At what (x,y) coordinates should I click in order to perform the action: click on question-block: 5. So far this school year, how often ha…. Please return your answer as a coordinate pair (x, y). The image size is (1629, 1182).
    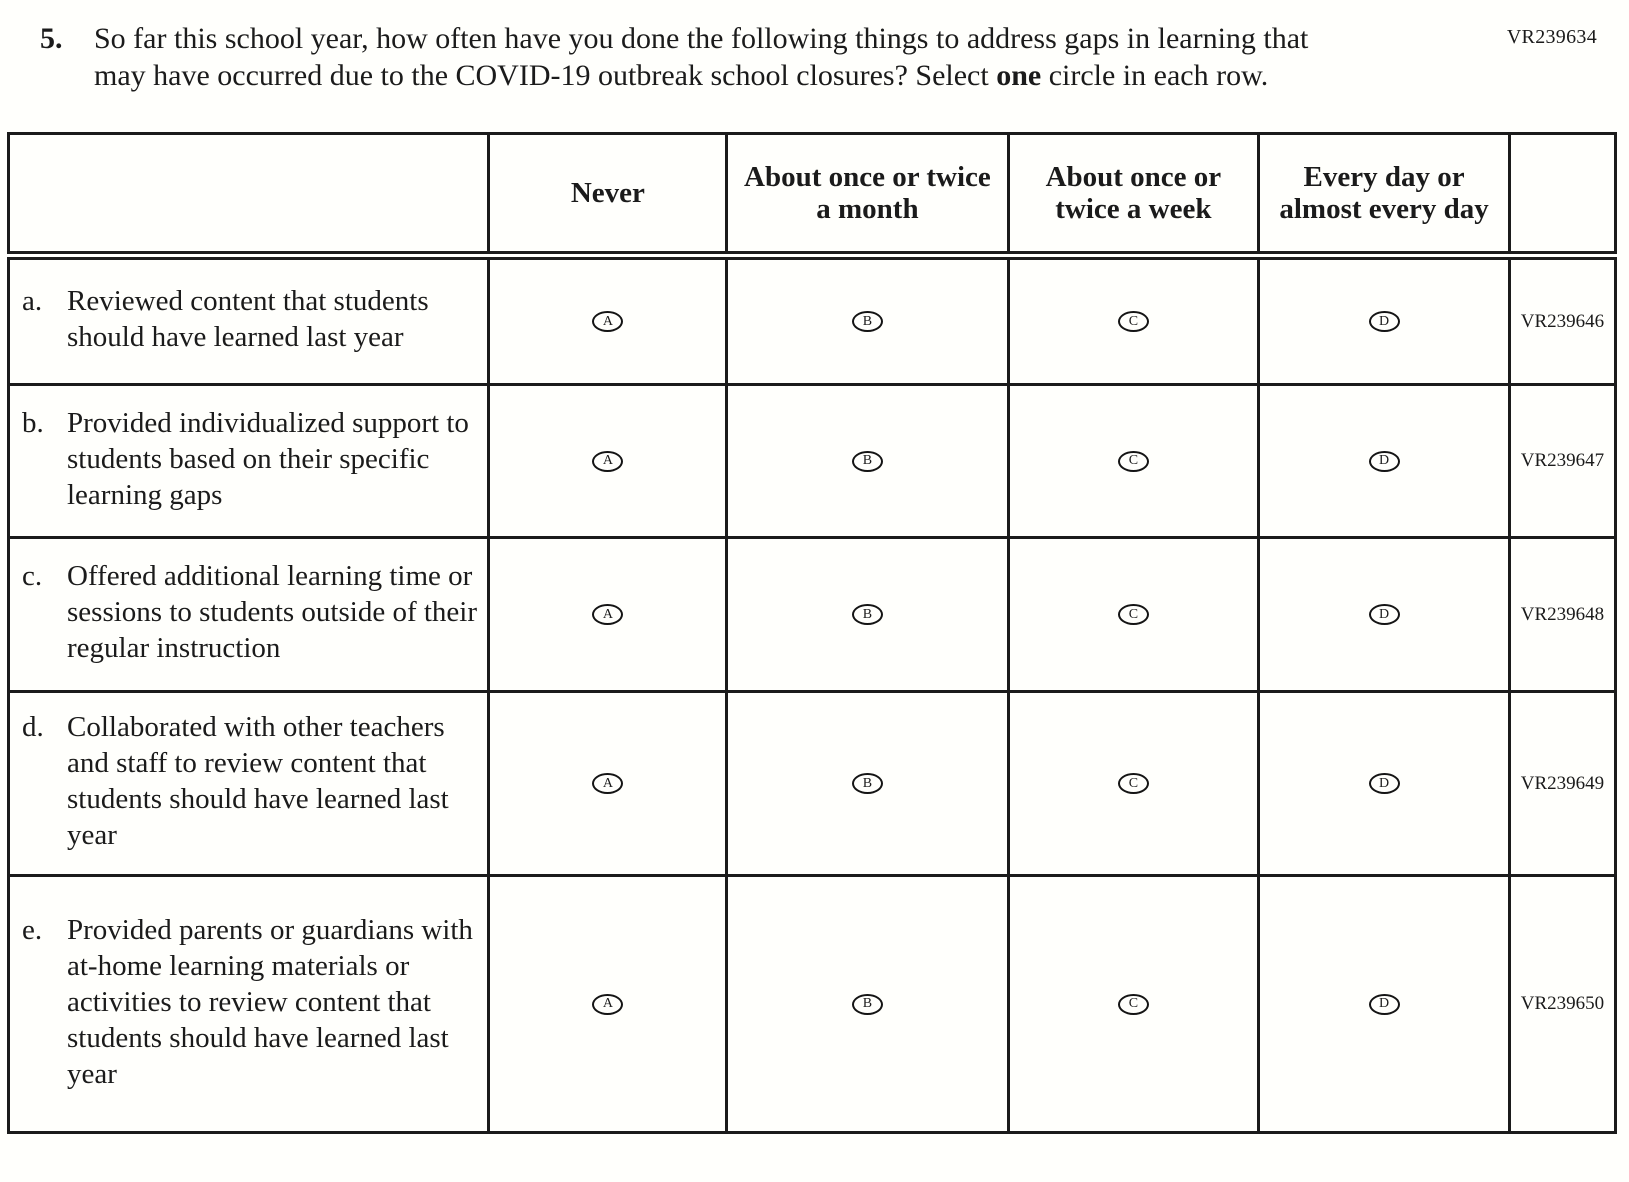
    Looking at the image, I should click on (705, 57).